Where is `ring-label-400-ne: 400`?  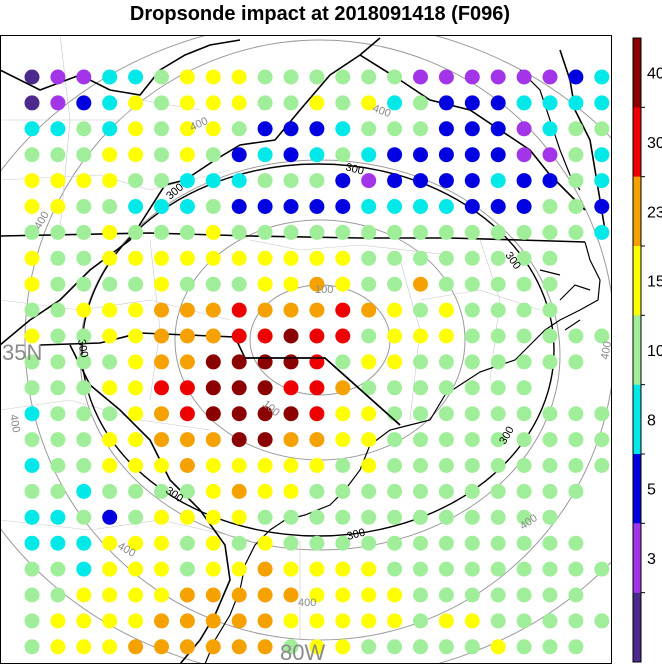 ring-label-400-ne: 400 is located at coordinates (381, 112).